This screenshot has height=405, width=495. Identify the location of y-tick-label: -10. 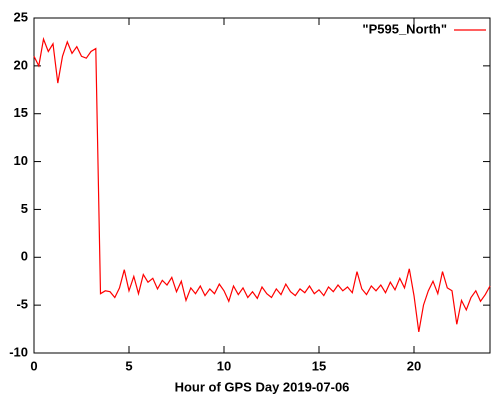
(18, 351).